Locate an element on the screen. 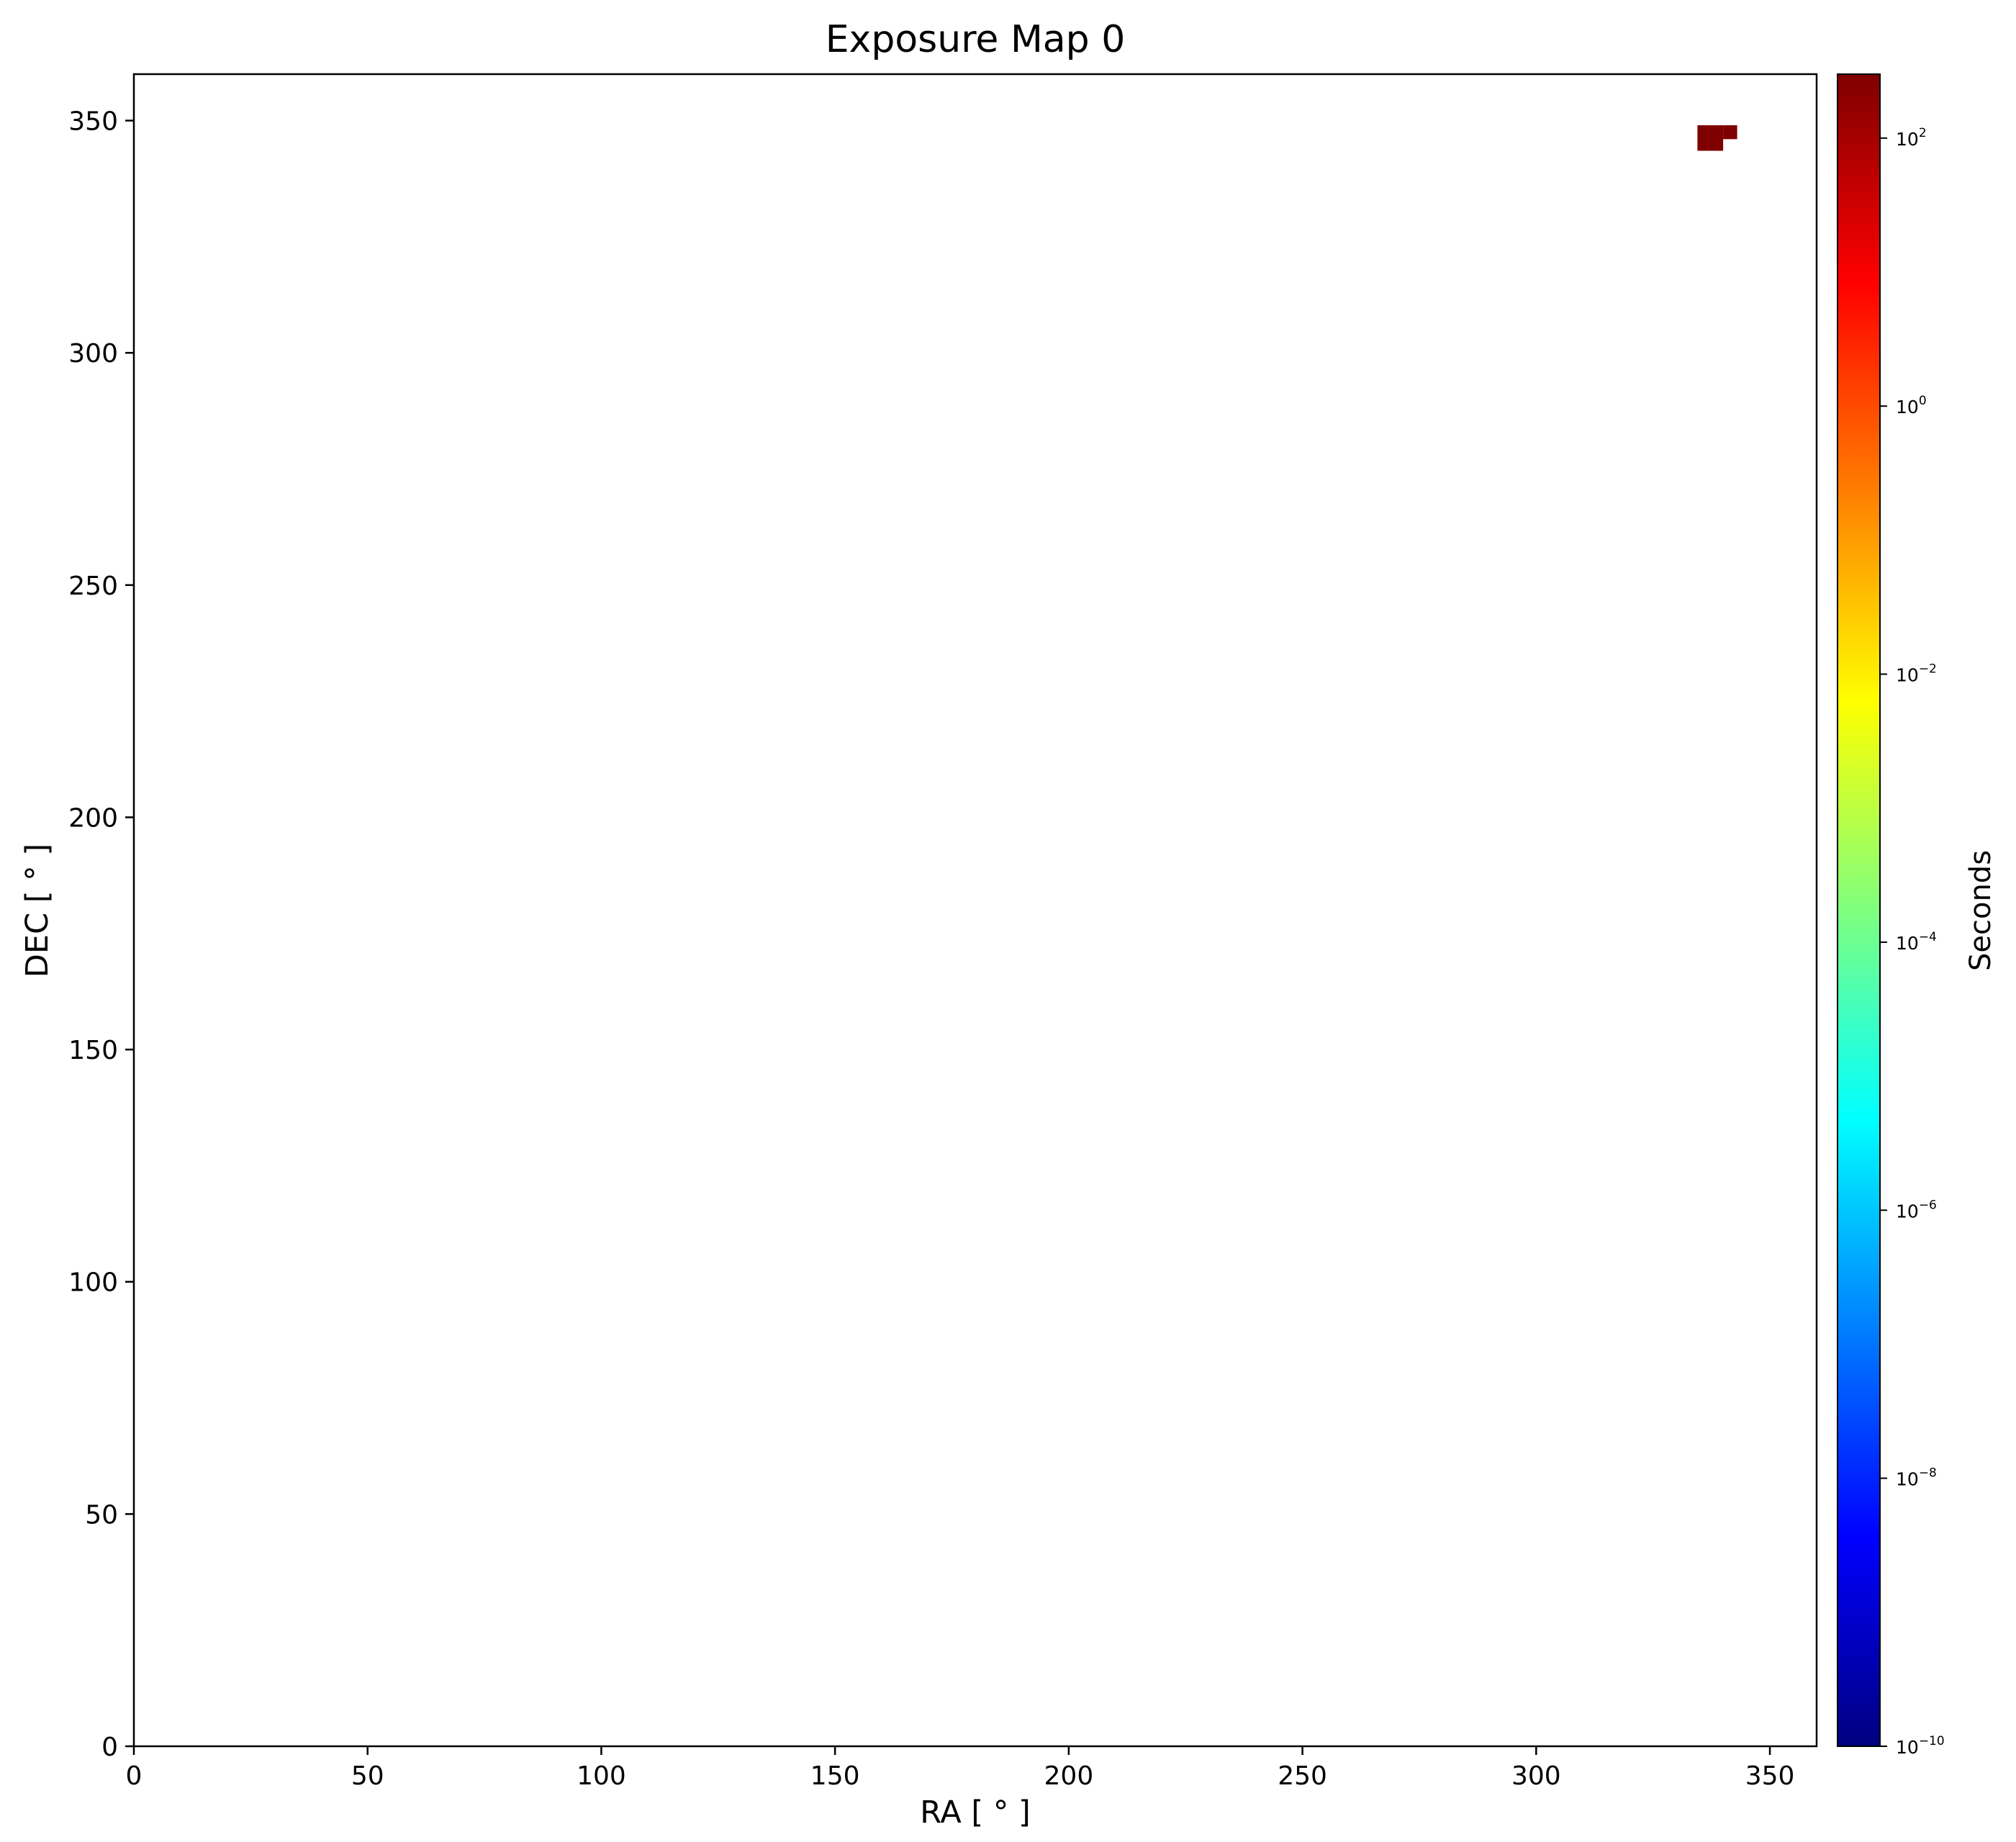 This screenshot has height=1842, width=2016. y-axis-label: DEC [ ° ] is located at coordinates (37, 911).